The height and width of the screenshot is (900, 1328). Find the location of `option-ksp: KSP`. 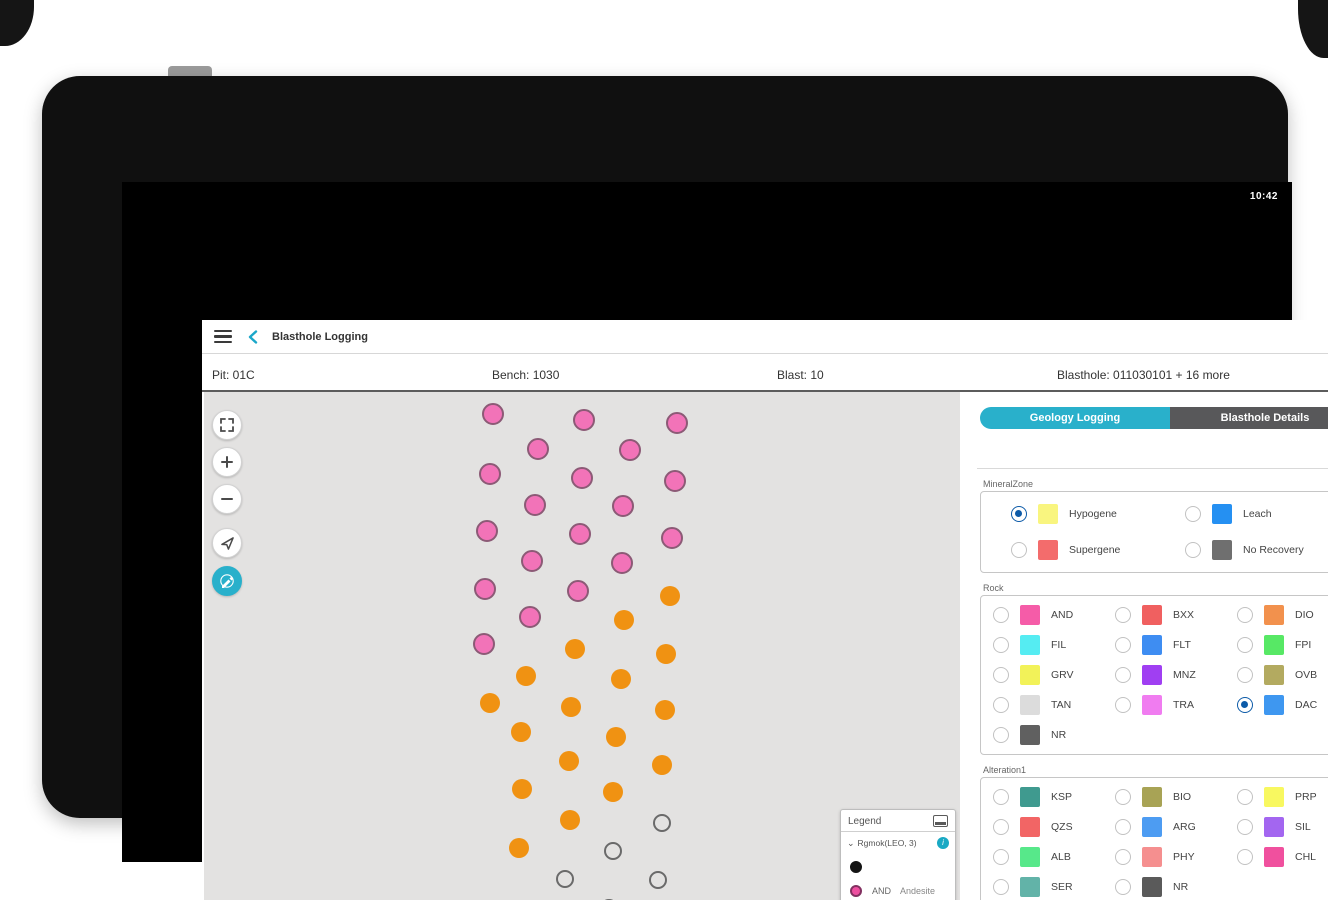

option-ksp: KSP is located at coordinates (1054, 797).